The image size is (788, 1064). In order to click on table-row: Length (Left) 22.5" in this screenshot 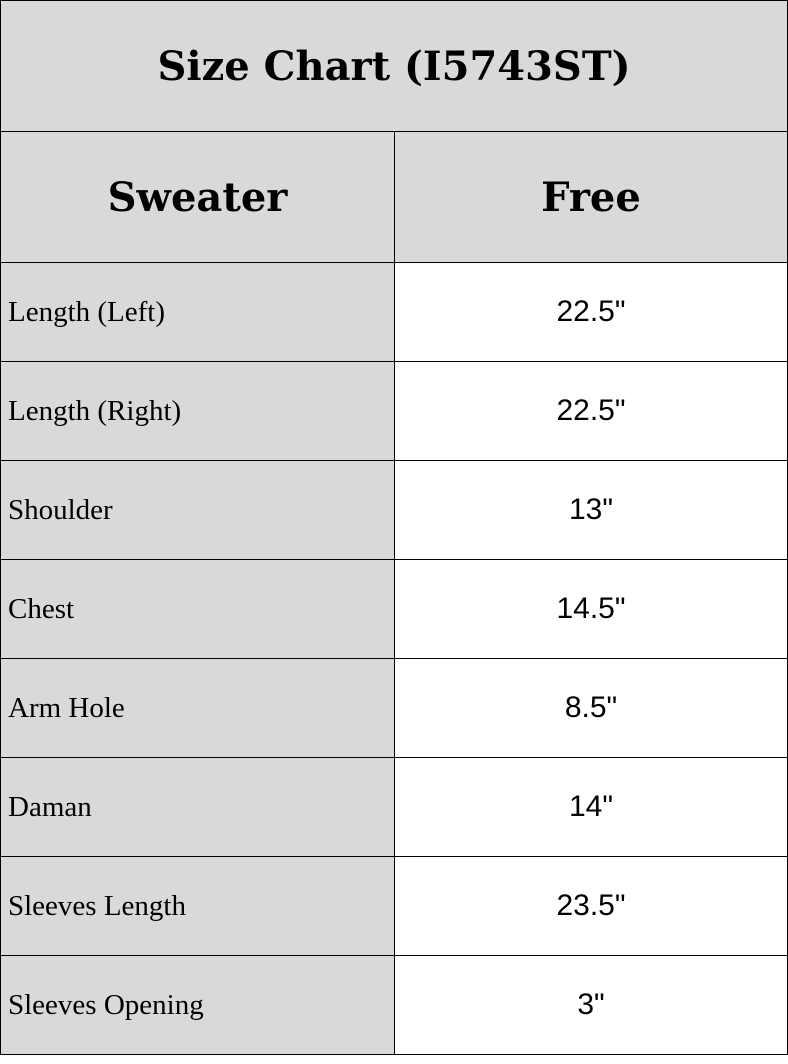, I will do `click(394, 312)`.